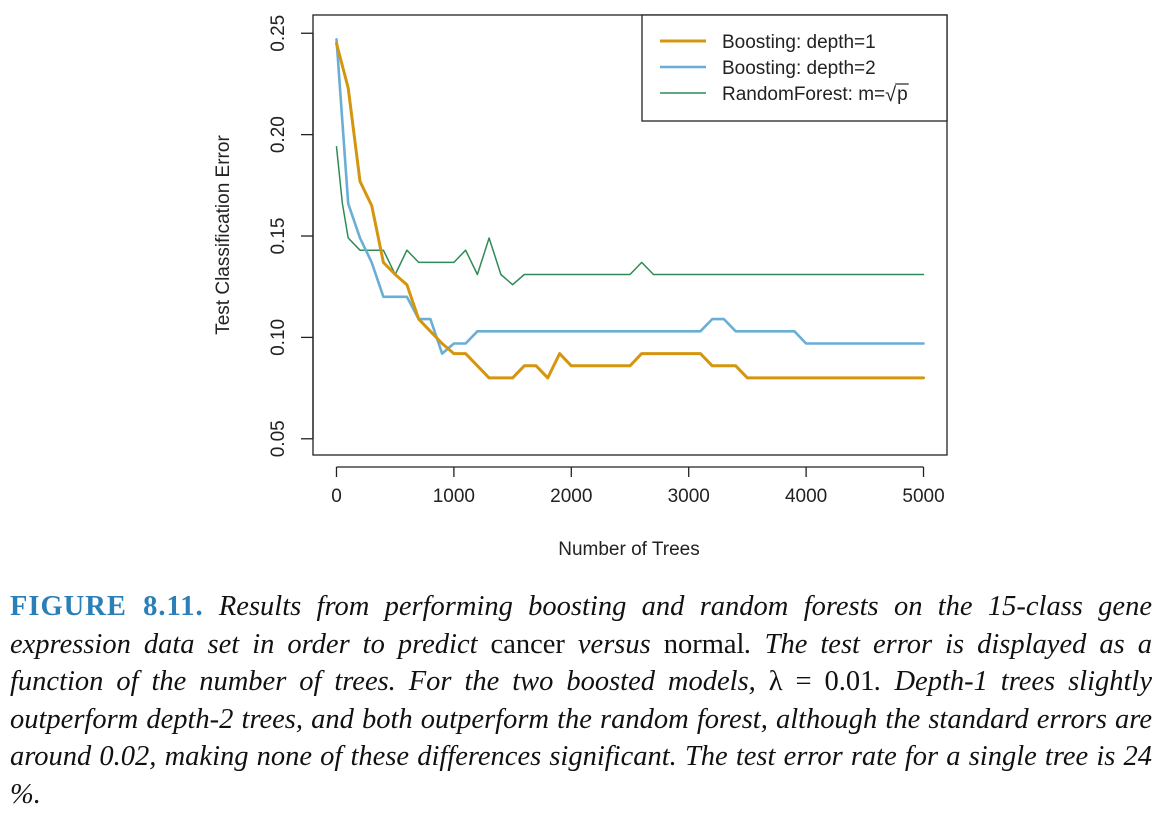  What do you see at coordinates (803, 94) in the screenshot?
I see `legend-label: RandomForest: m=` at bounding box center [803, 94].